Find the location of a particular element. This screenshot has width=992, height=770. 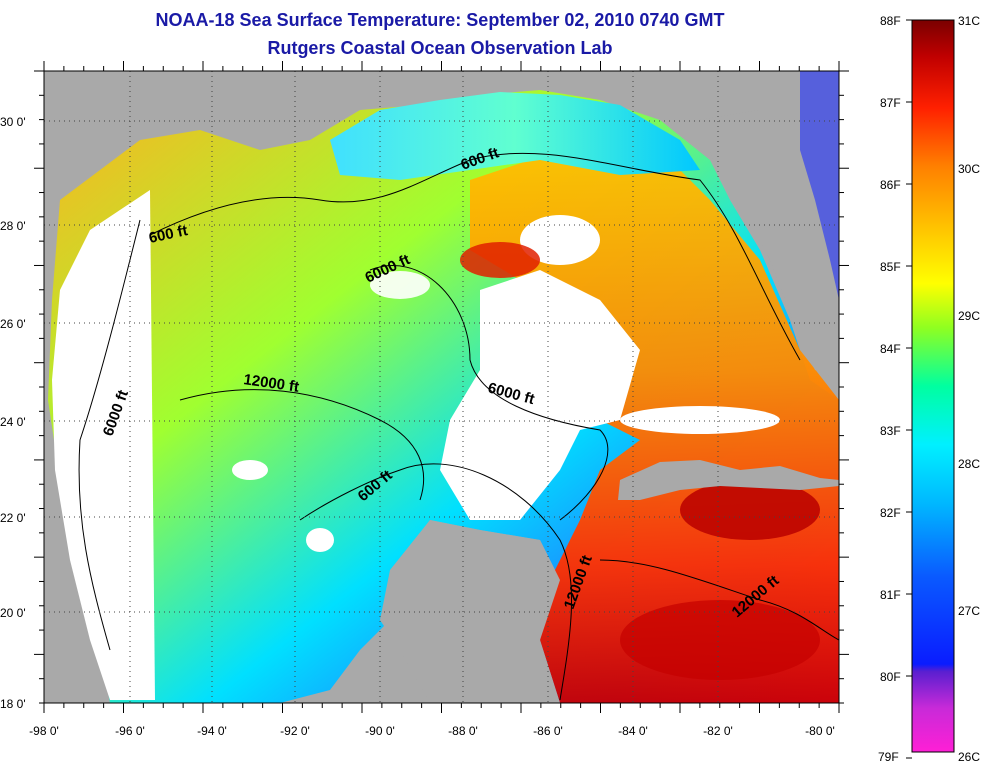

colorbar-f-label: 84F is located at coordinates (890, 349).